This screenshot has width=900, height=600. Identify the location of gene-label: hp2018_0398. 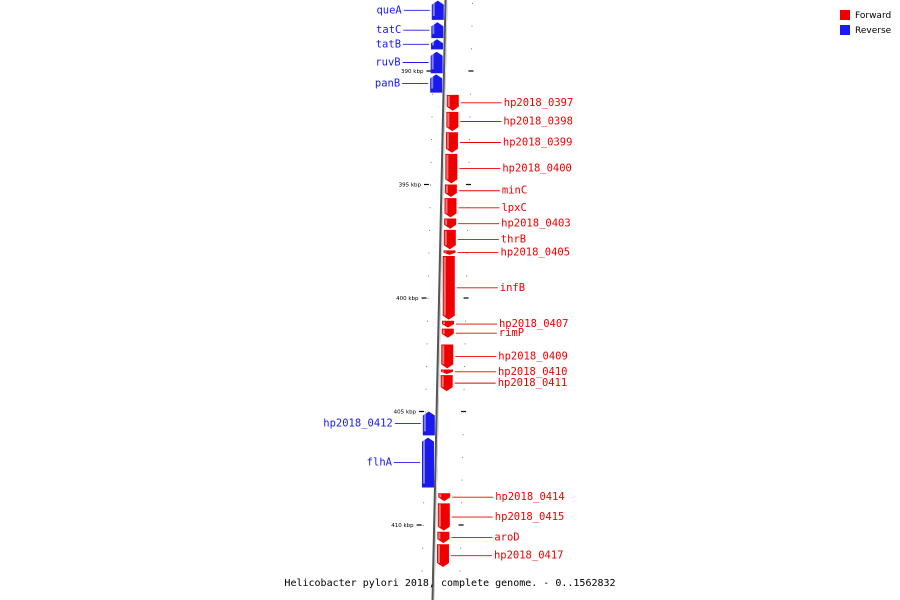
(538, 122).